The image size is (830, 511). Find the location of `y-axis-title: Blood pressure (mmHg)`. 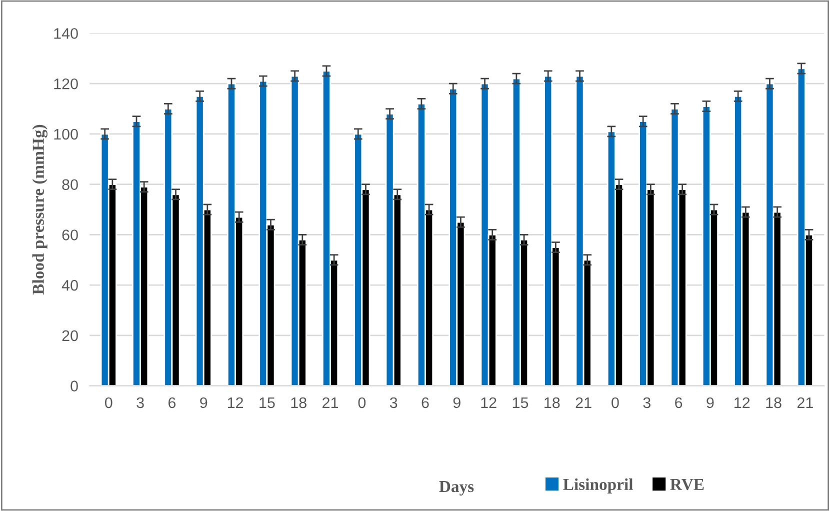

y-axis-title: Blood pressure (mmHg) is located at coordinates (40, 209).